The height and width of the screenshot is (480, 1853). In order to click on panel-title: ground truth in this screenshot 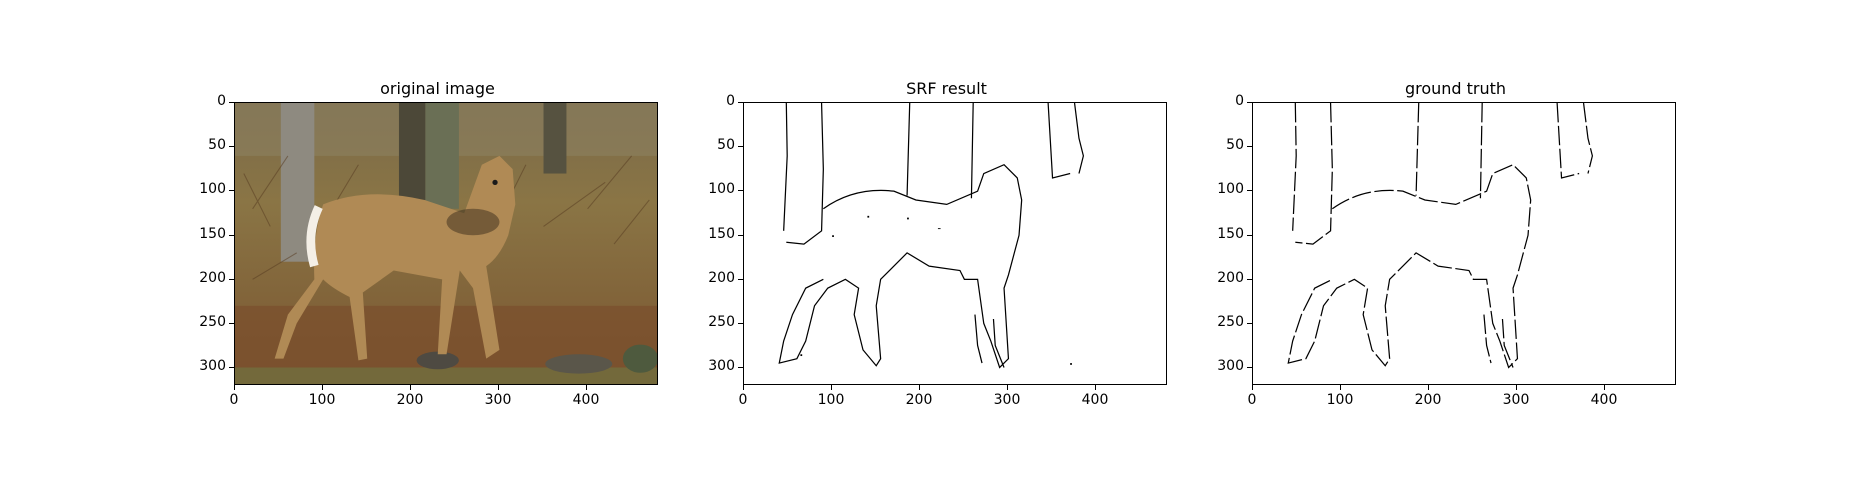, I will do `click(1455, 88)`.